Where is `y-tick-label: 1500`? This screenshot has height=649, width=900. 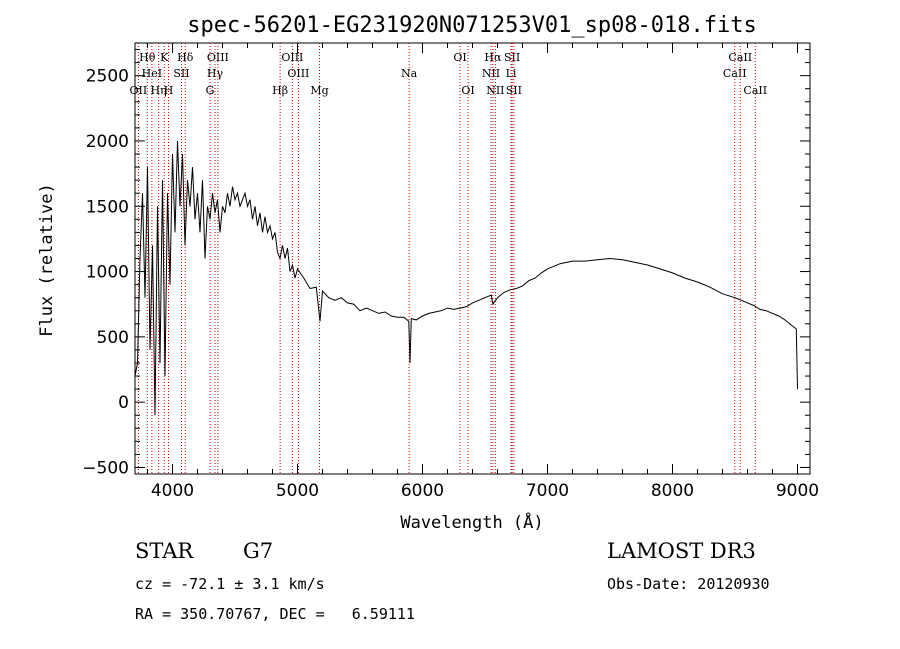
y-tick-label: 1500 is located at coordinates (107, 207).